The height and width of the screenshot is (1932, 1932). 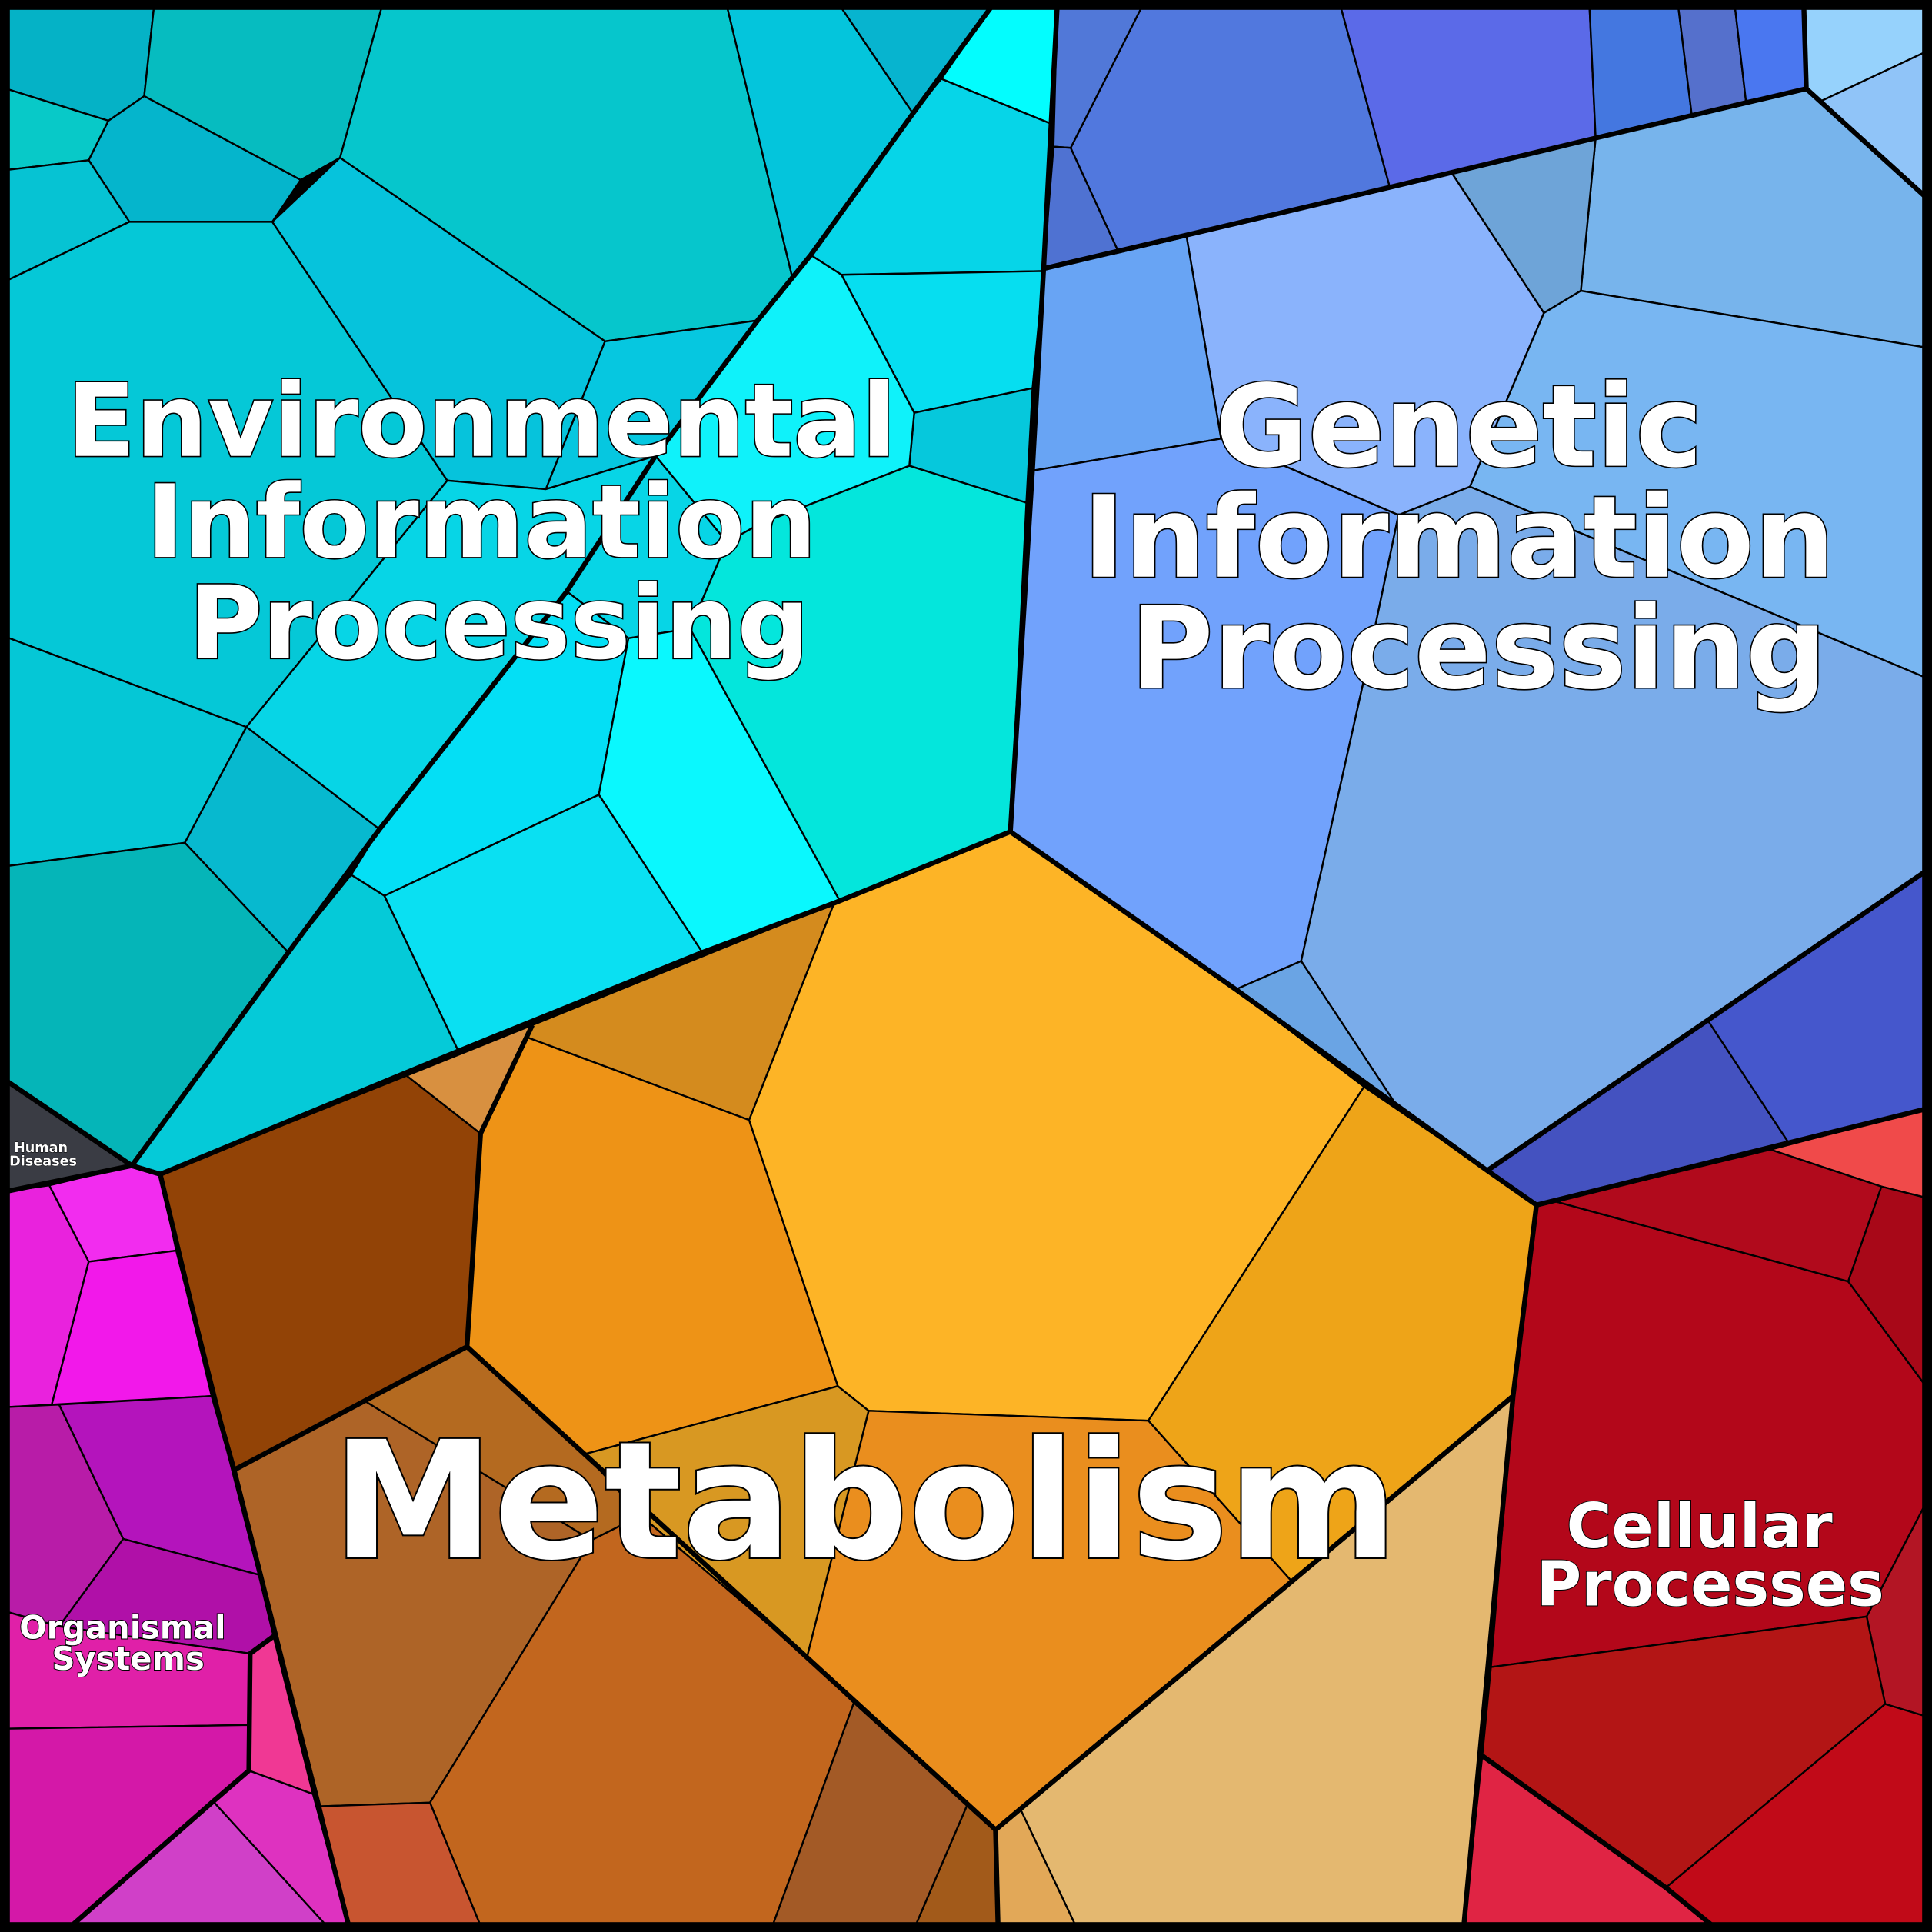 I want to click on label-metabolism: Metabolism, so click(x=864, y=1501).